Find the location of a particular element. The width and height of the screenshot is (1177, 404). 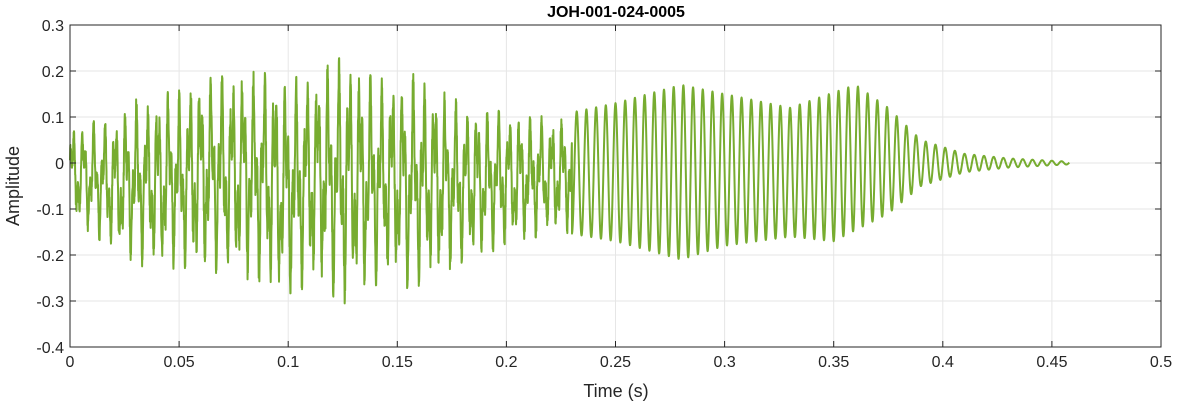

x-tick-label: 0.45 is located at coordinates (1051, 362).